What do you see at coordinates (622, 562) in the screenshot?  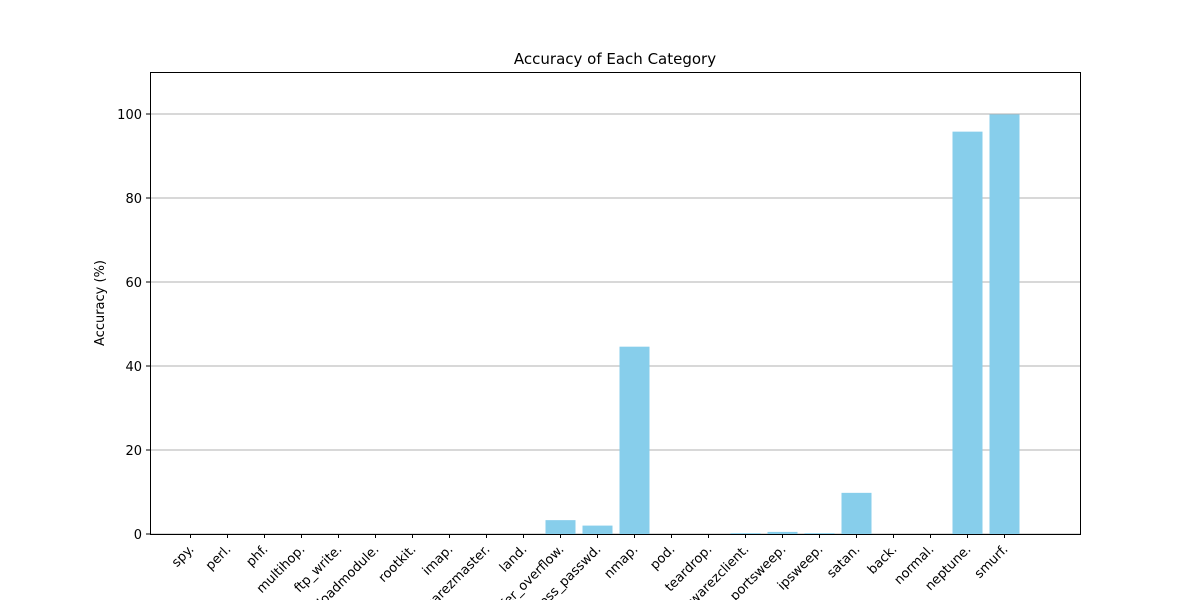 I see `x-tick-label: nmap.` at bounding box center [622, 562].